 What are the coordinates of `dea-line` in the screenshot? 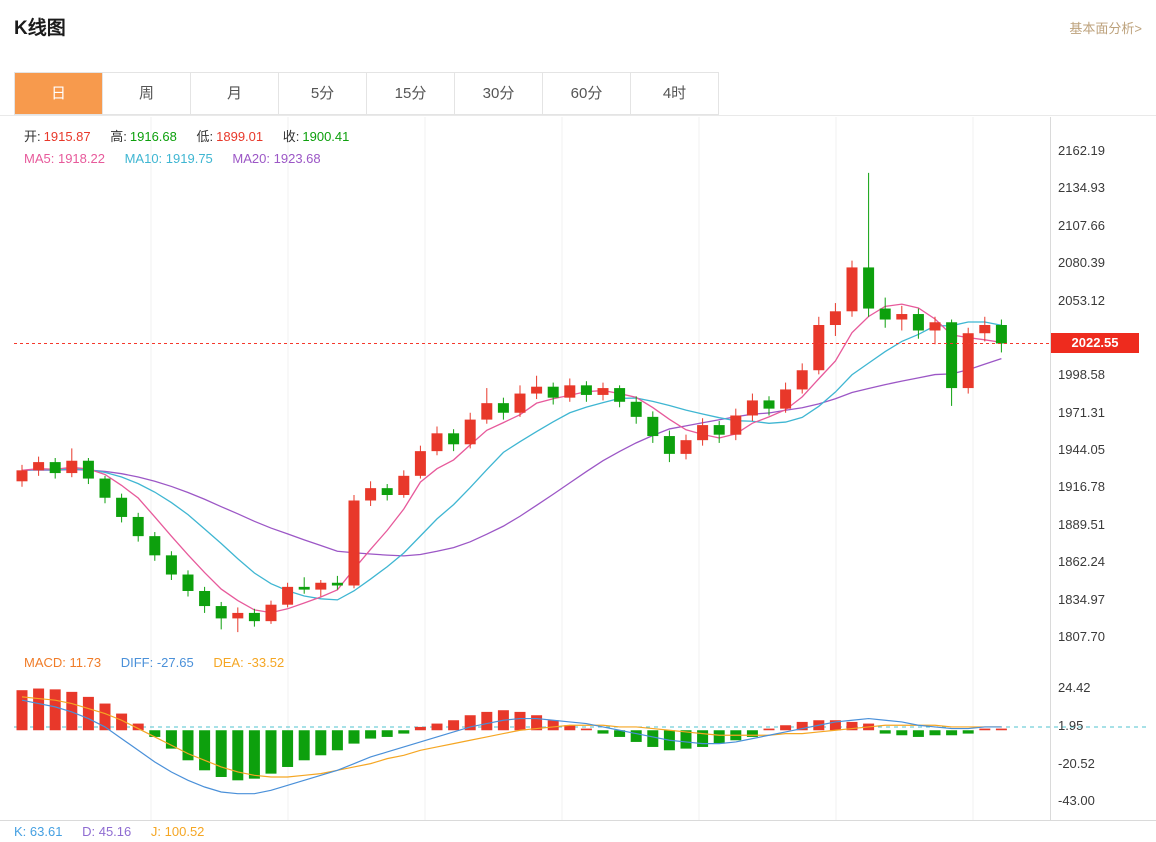 It's located at (511, 737).